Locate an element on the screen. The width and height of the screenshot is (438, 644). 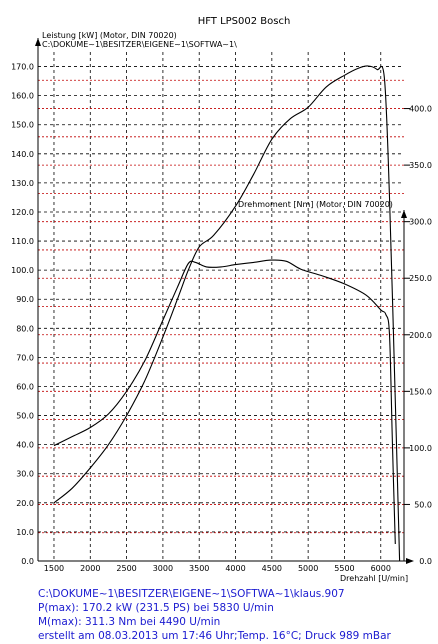
right-tick-label: 0.0 is located at coordinates (425, 561).